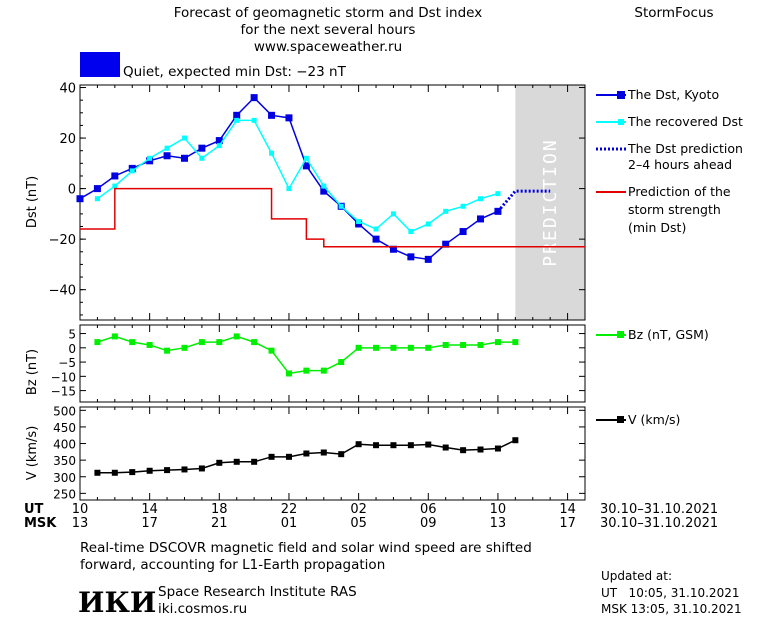 The image size is (760, 620). Describe the element at coordinates (358, 523) in the screenshot. I see `msk-tick-label: 05` at that location.